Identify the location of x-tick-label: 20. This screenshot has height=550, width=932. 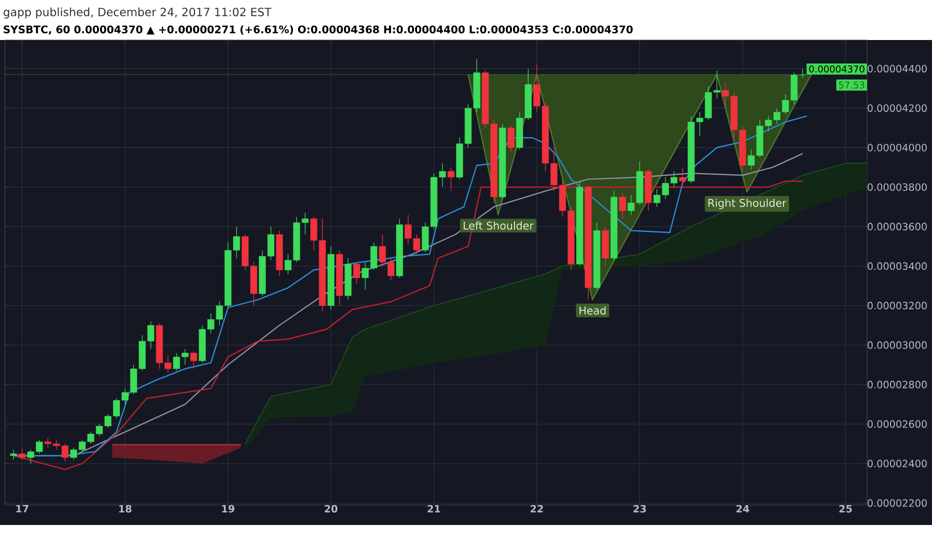
(331, 509).